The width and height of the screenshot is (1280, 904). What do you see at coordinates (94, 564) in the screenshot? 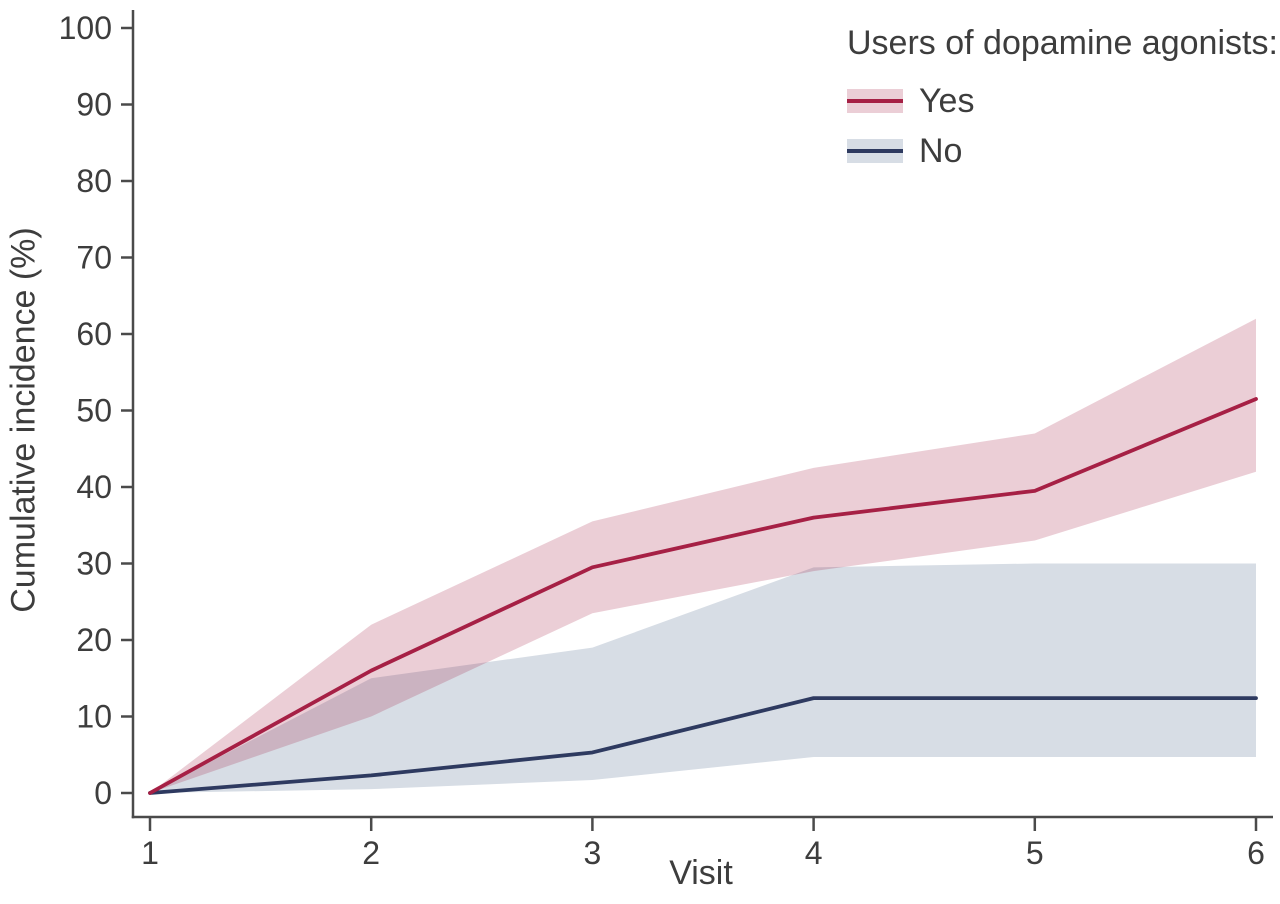
I see `y-tick-label: 30` at bounding box center [94, 564].